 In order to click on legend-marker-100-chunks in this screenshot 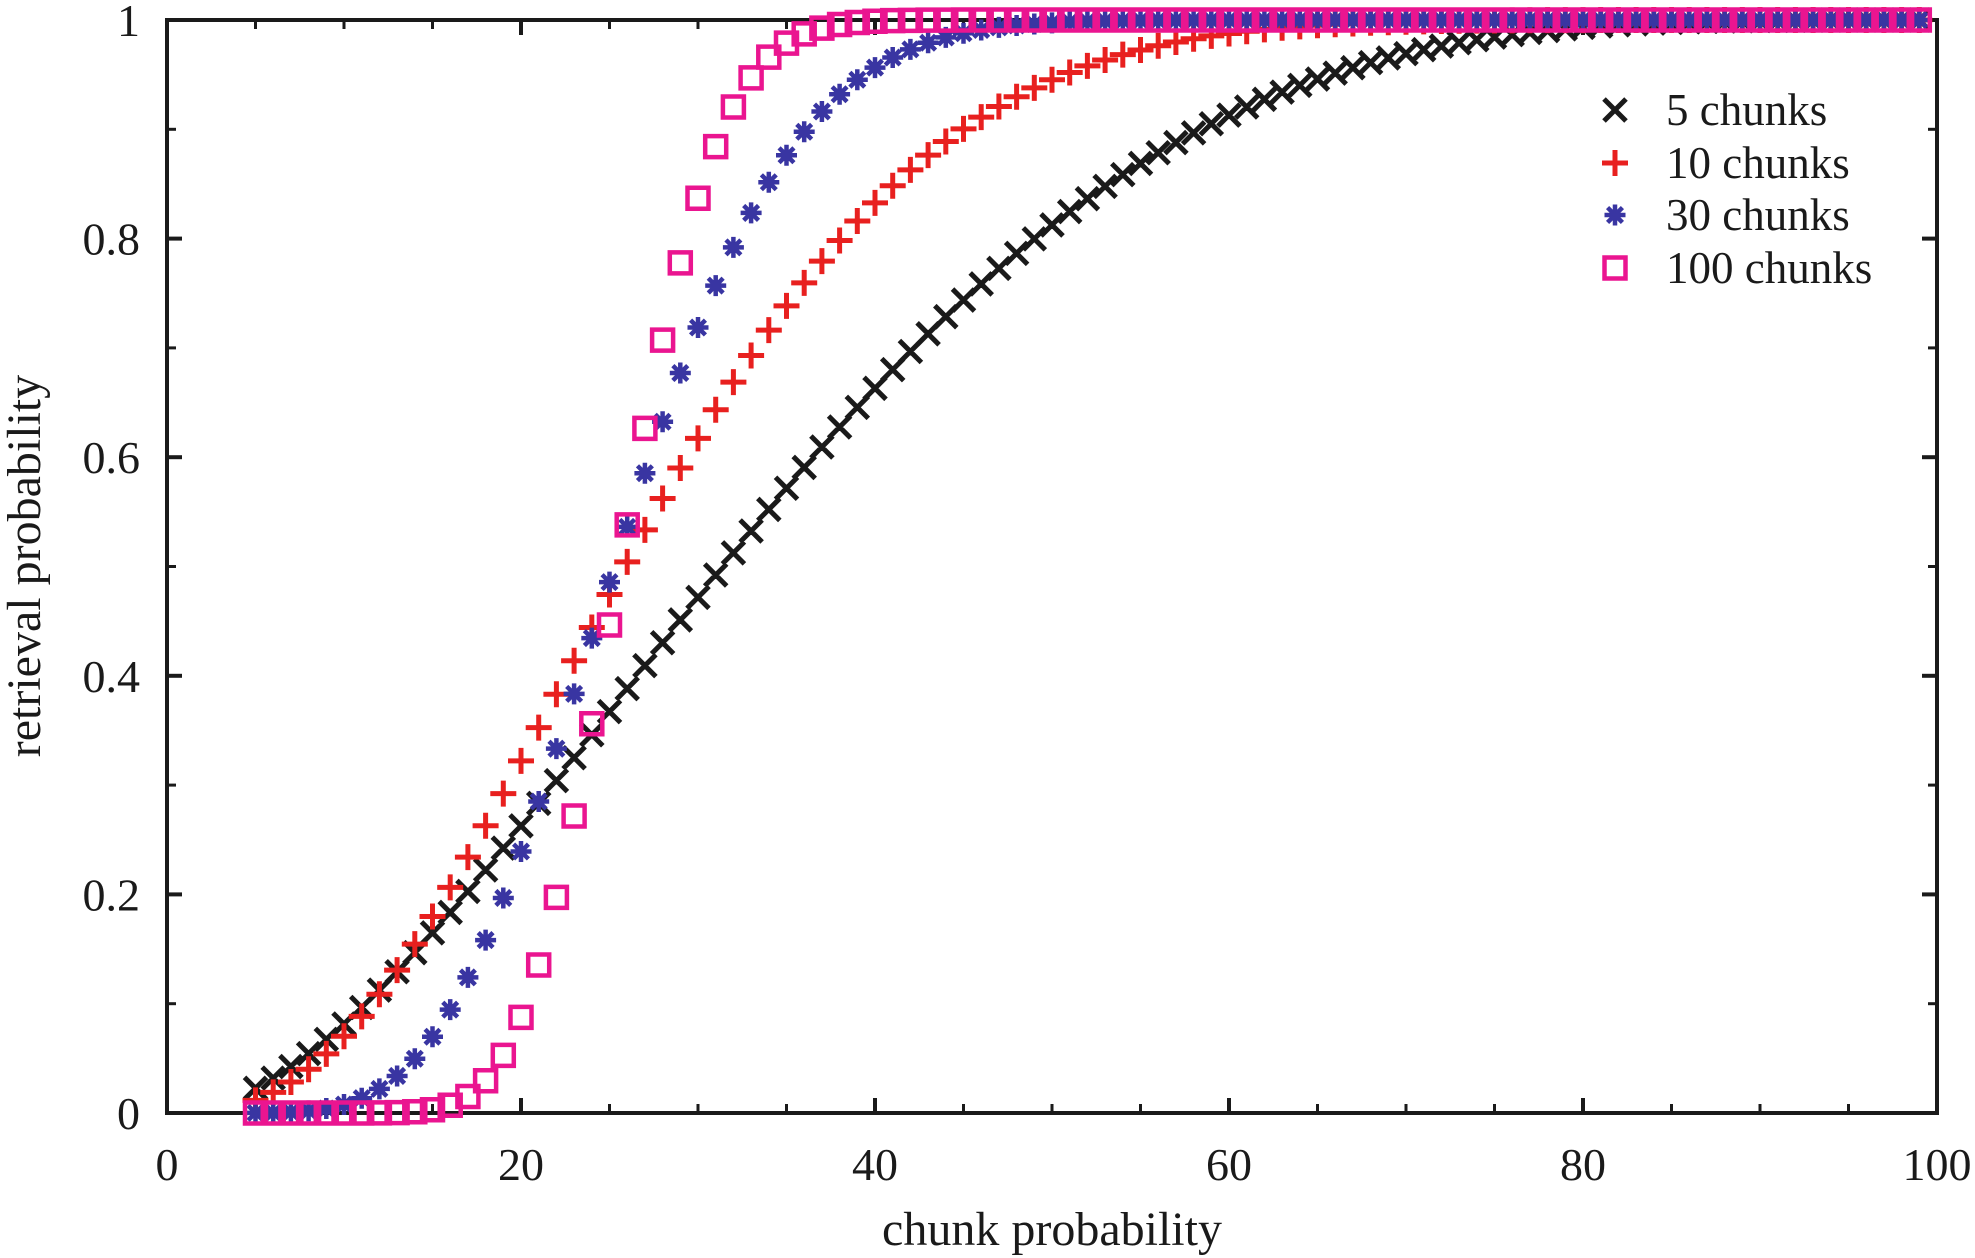, I will do `click(1615, 268)`.